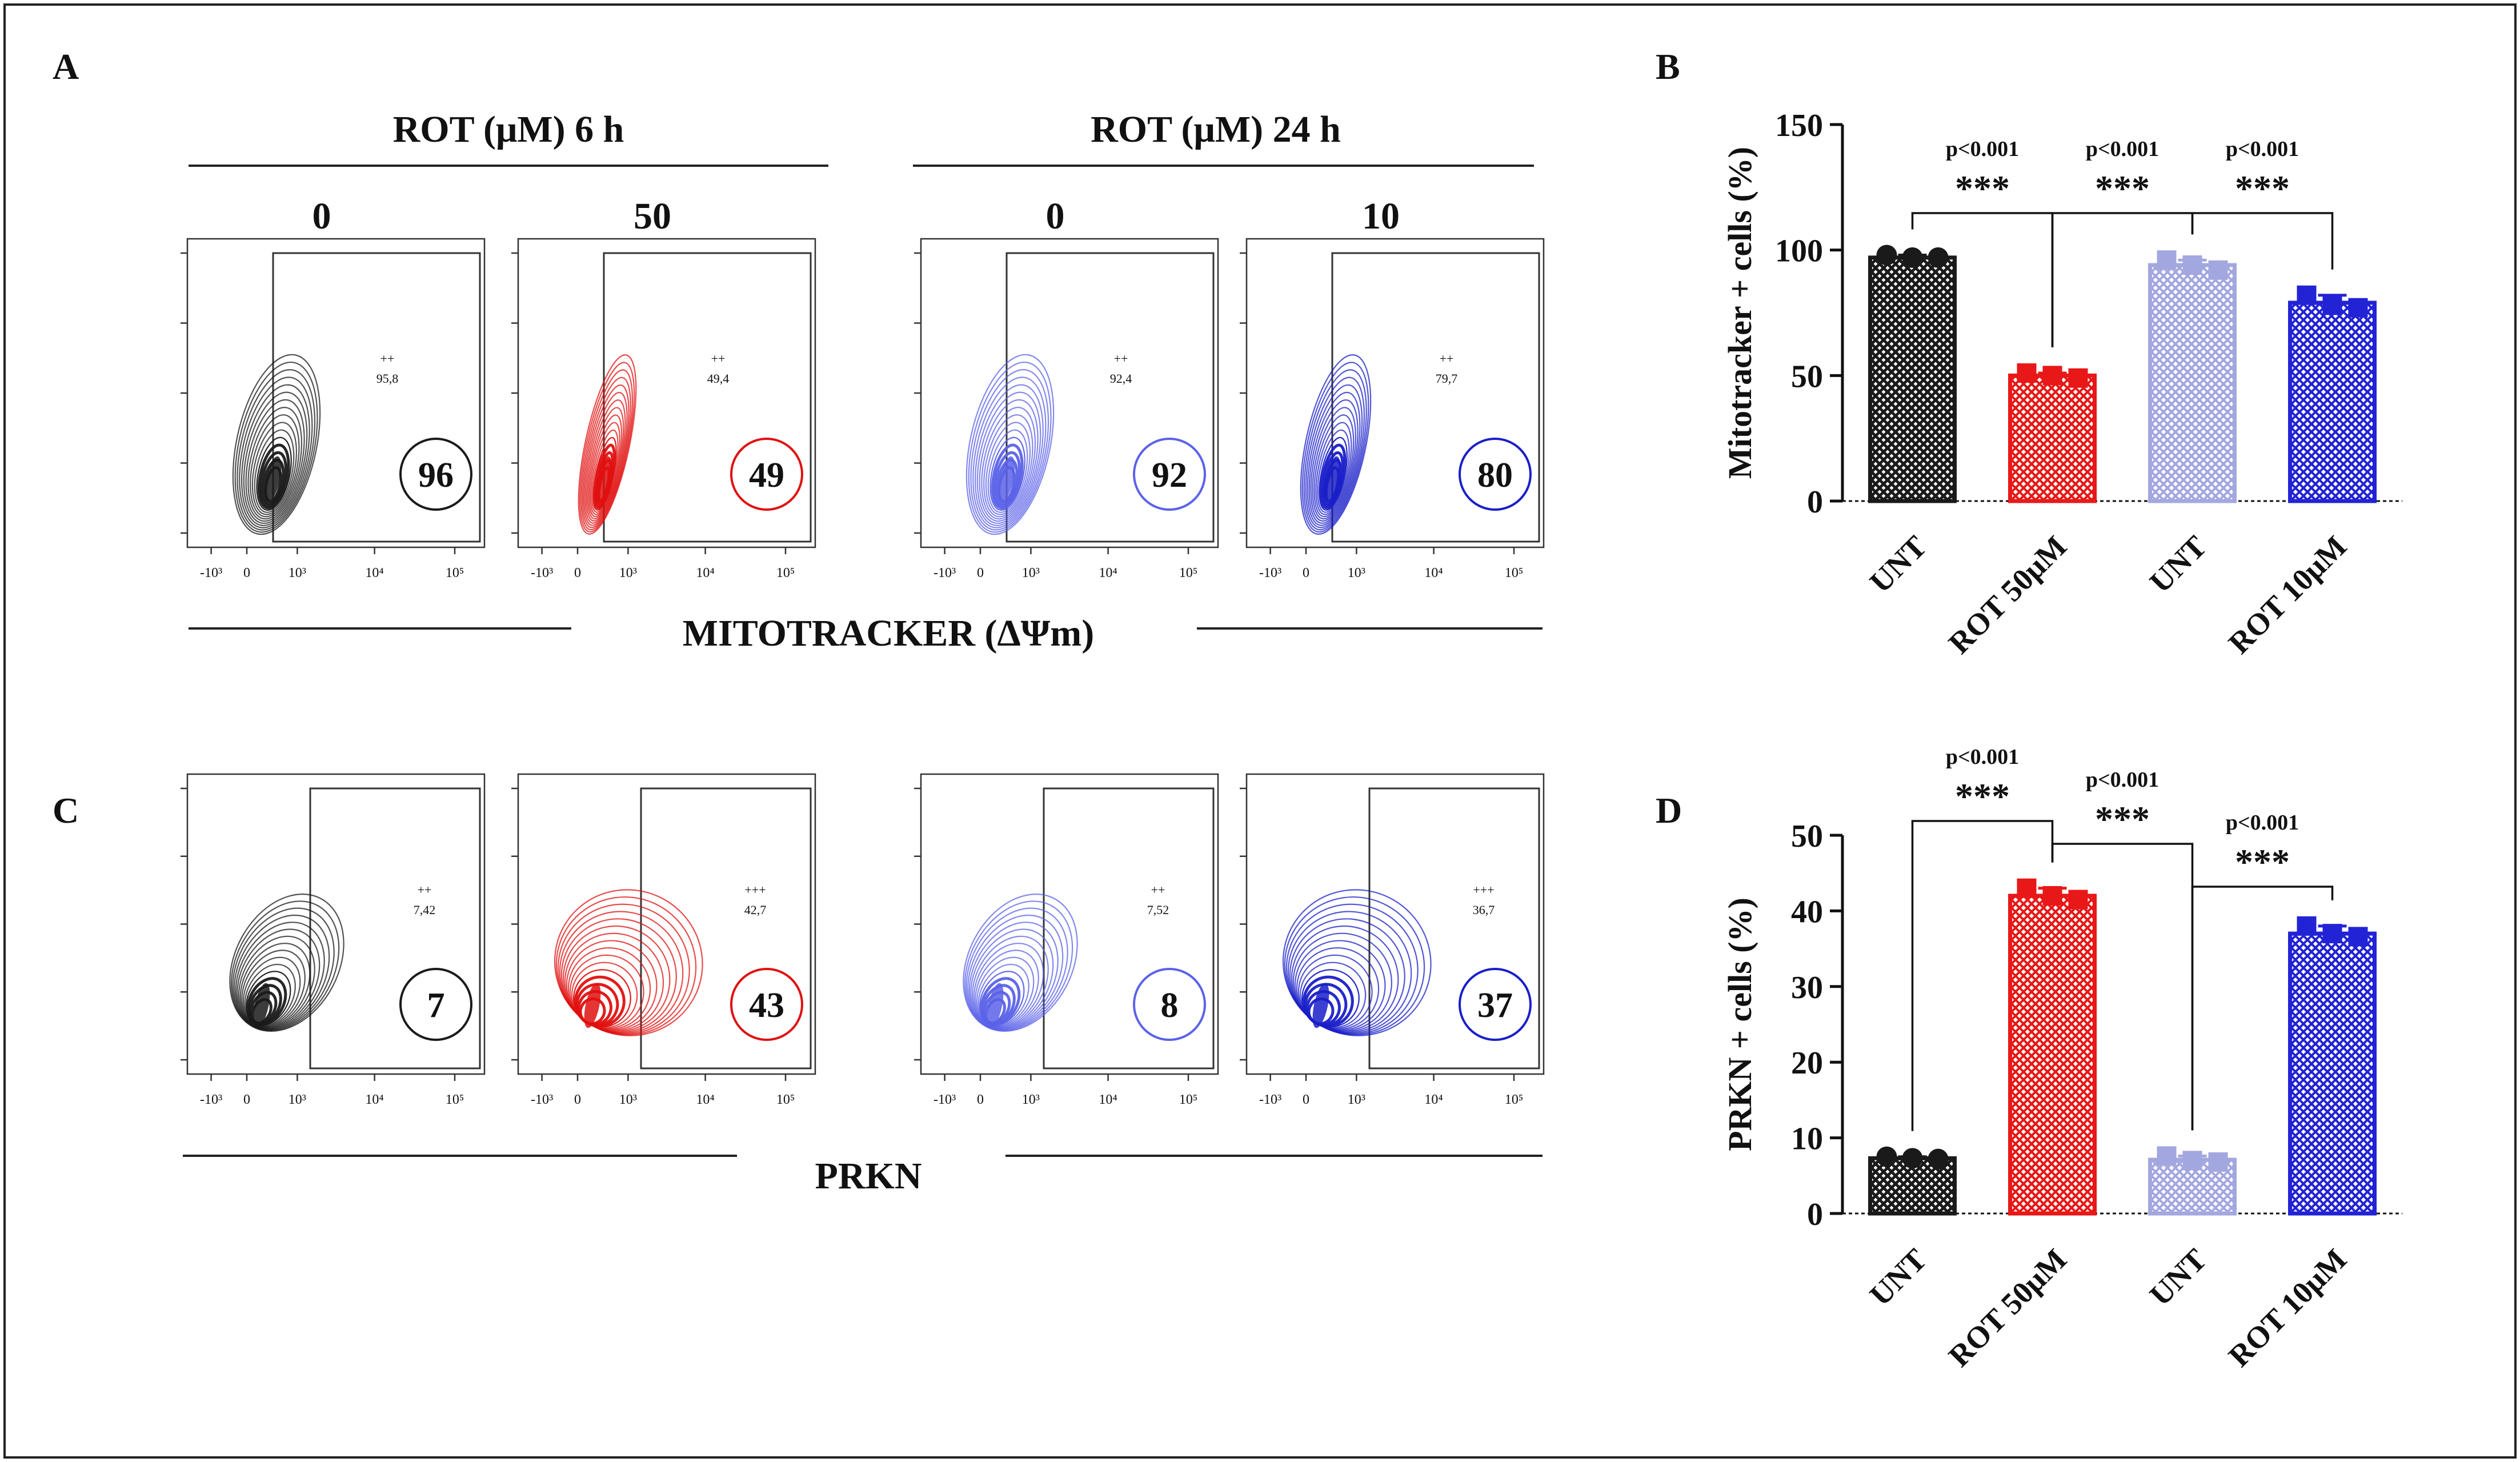  Describe the element at coordinates (1356, 1099) in the screenshot. I see `flow-x-tick-label-1-3-2: 10³` at that location.